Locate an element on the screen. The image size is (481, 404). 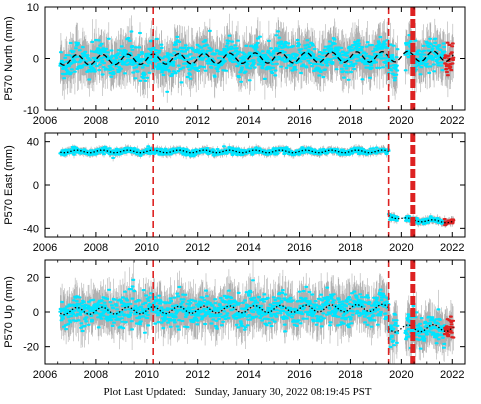
footer-timestamp: Sunday, January 30, 2022 08:19:45 PST is located at coordinates (283, 392).